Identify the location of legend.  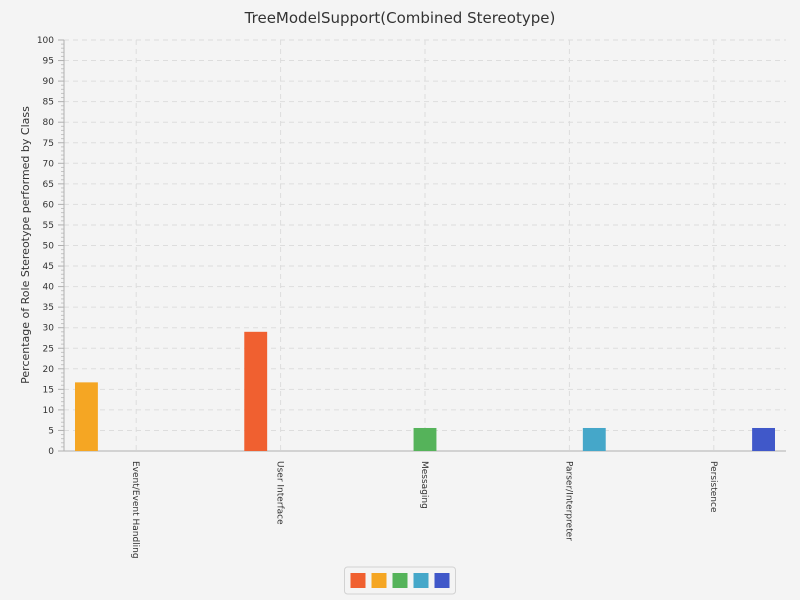
(400, 580).